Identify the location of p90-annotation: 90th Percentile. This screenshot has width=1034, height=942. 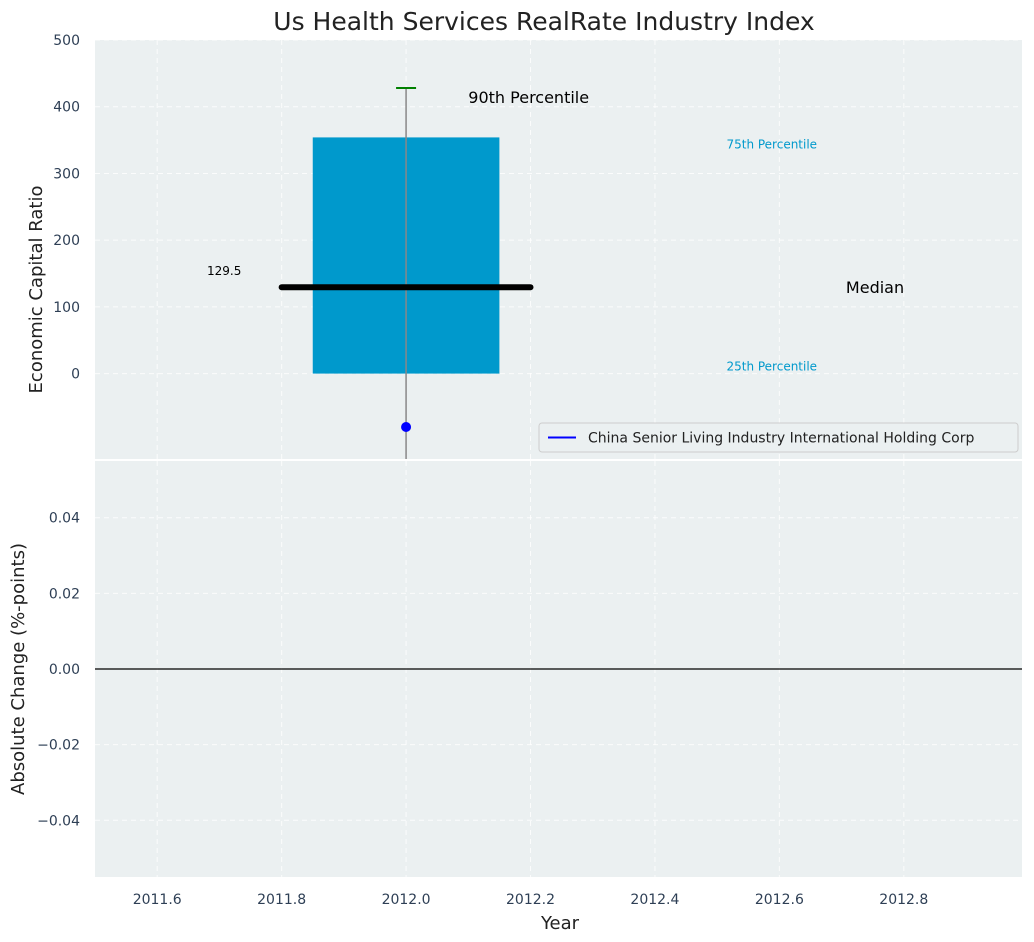
(528, 97).